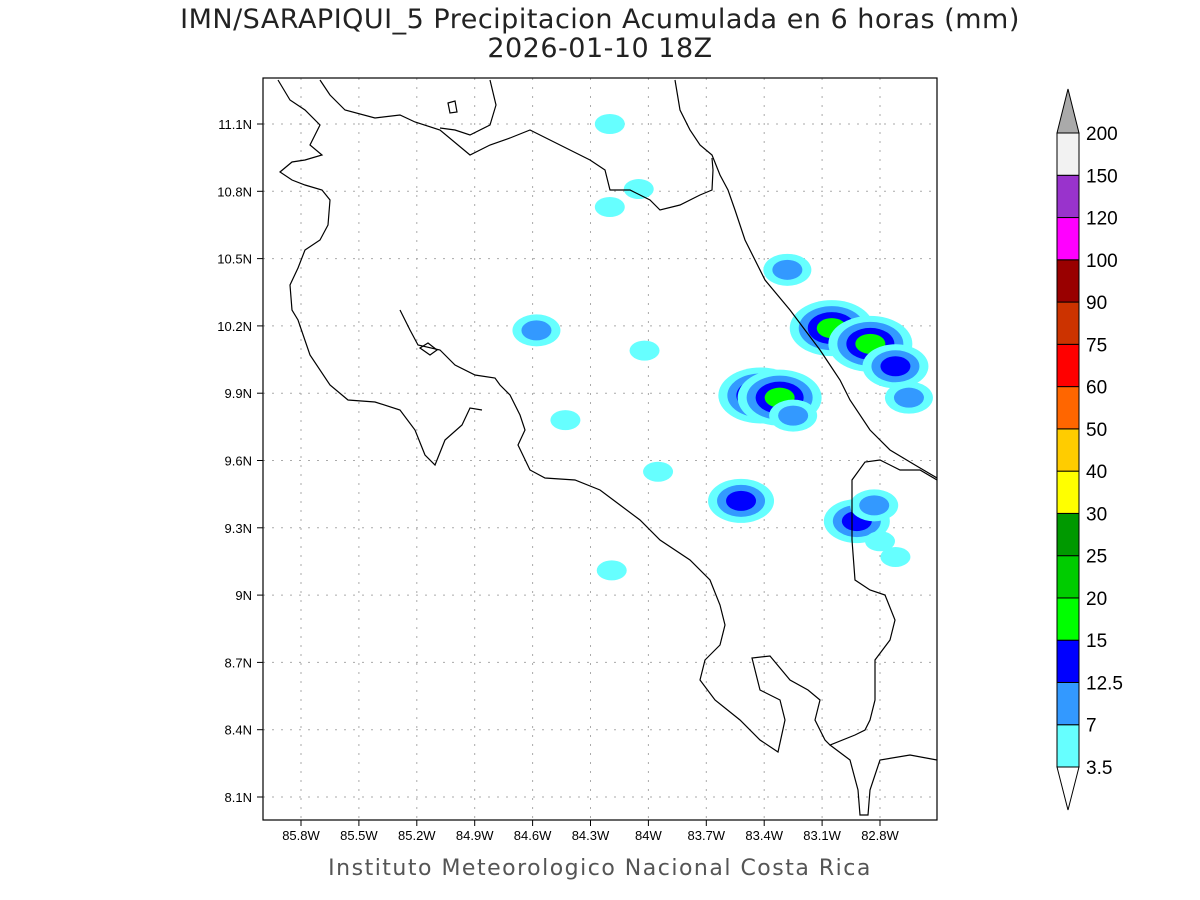  I want to click on lat-tick-label: 9N, so click(243, 595).